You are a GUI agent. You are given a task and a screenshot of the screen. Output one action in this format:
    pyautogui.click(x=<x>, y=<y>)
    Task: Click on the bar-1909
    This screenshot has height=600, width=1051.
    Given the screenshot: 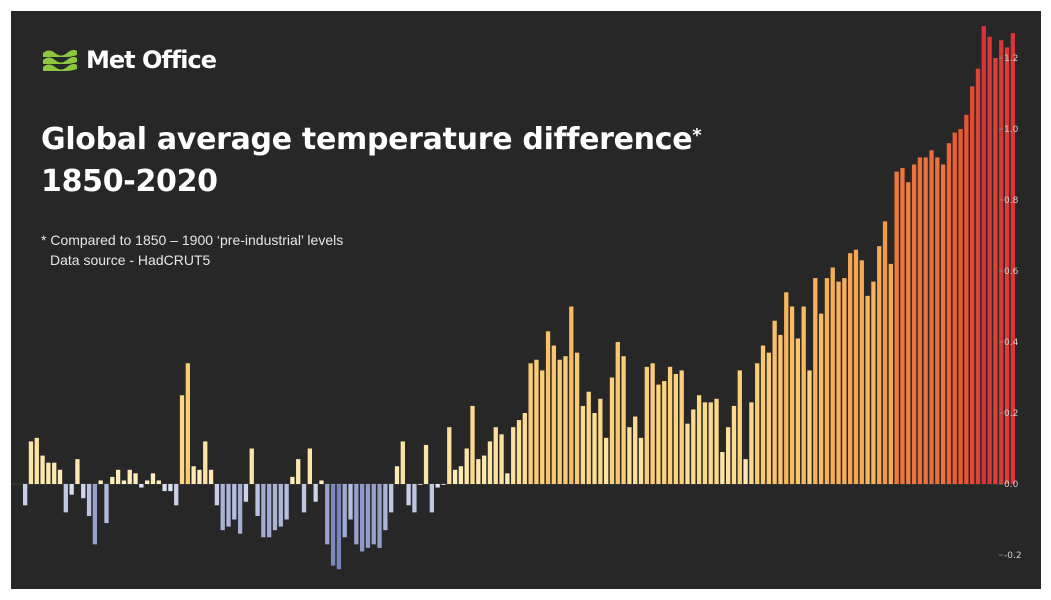 What is the action you would take?
    pyautogui.click(x=368, y=516)
    